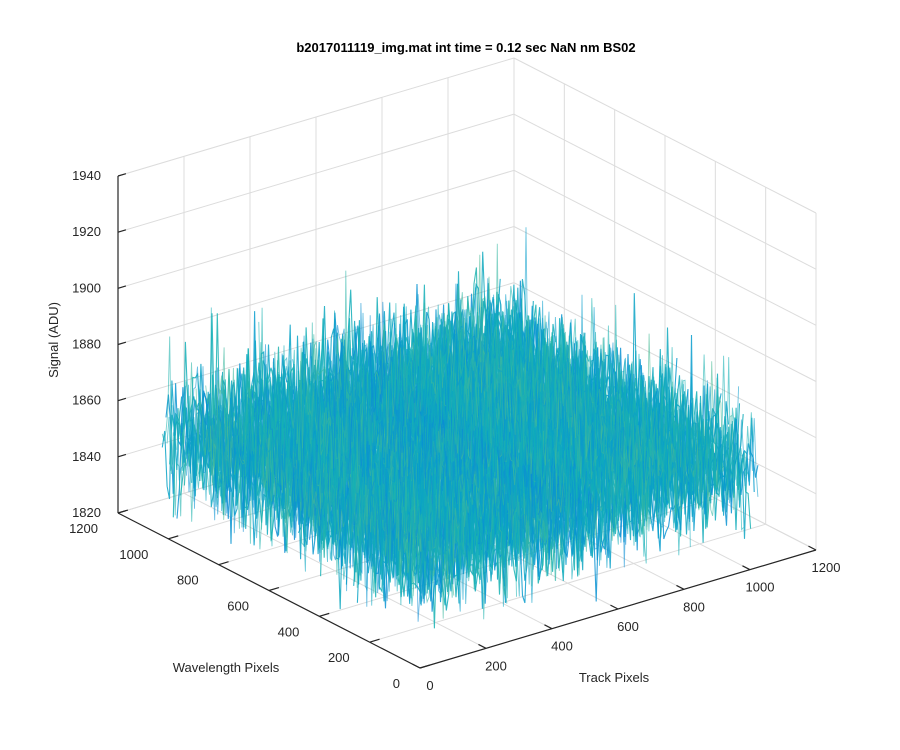 The width and height of the screenshot is (900, 750). I want to click on x-tick-label: 1200, so click(826, 567).